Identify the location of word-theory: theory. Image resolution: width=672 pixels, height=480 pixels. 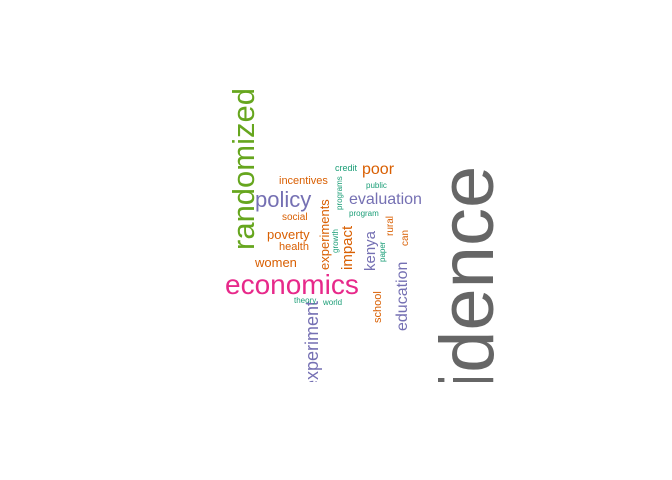
(305, 300).